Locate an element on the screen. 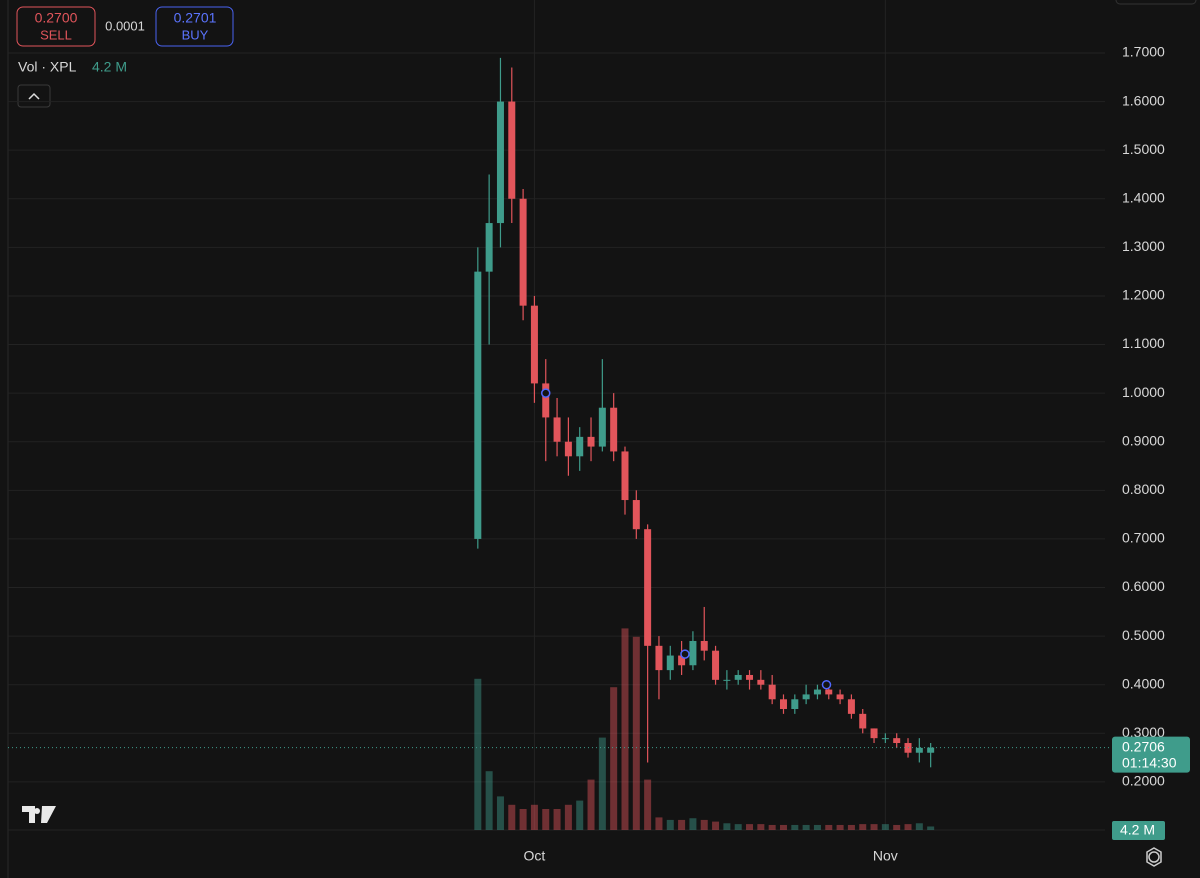  y-tick-label: 1.1000 is located at coordinates (1143, 343).